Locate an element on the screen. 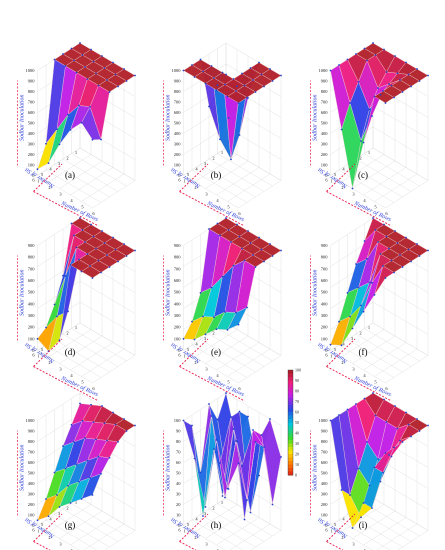 The image size is (445, 550). y-tick-label: 1 is located at coordinates (76, 327).